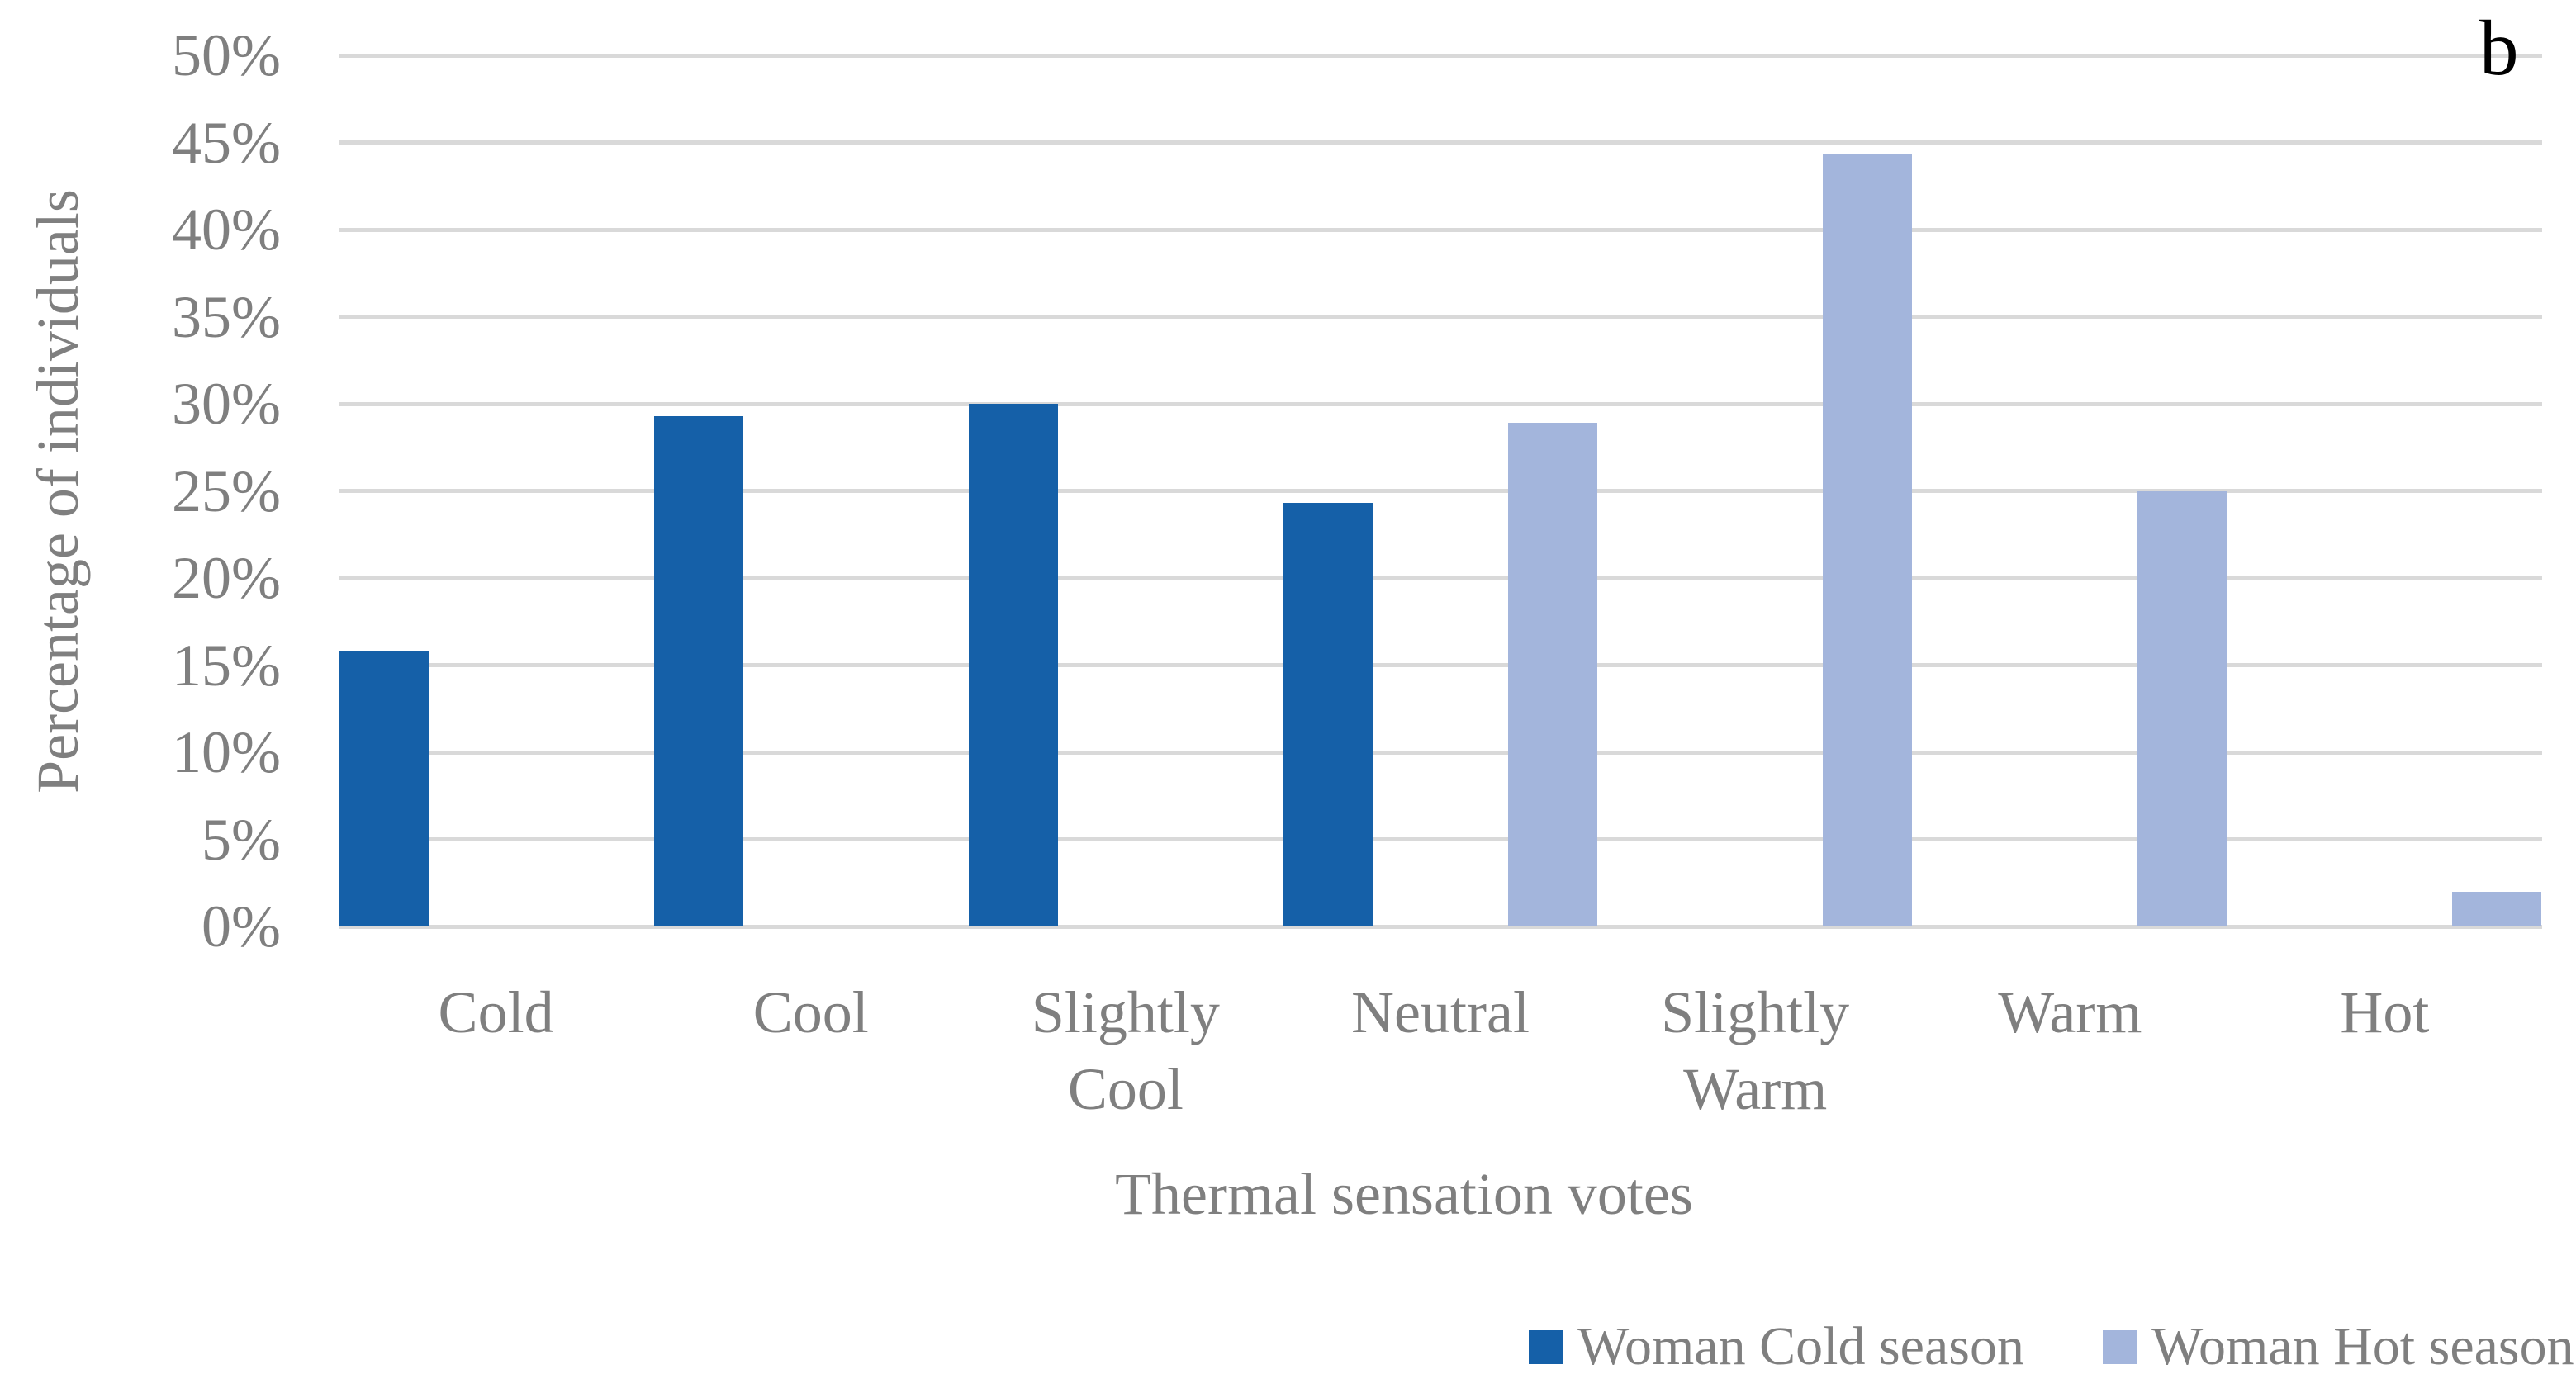 This screenshot has height=1393, width=2576. I want to click on y-tick-label: 40%, so click(227, 230).